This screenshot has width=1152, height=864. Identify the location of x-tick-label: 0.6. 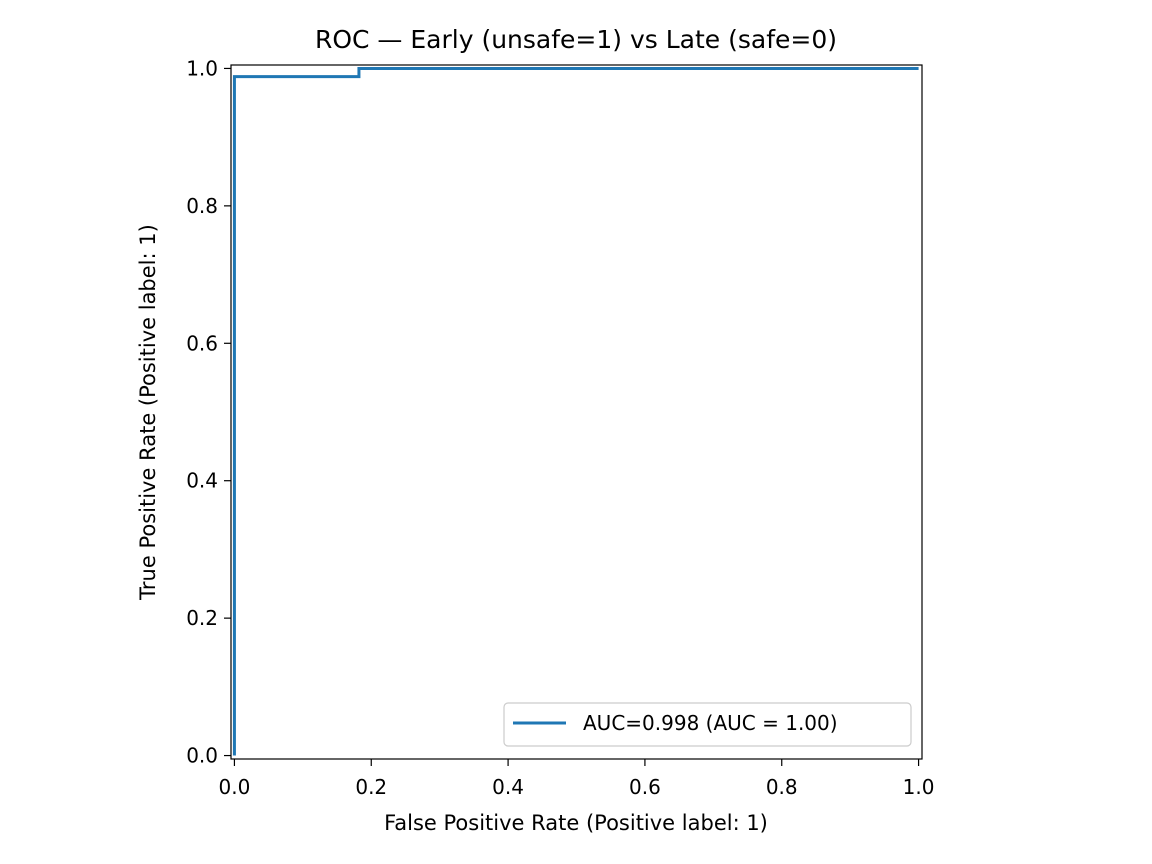
(645, 787).